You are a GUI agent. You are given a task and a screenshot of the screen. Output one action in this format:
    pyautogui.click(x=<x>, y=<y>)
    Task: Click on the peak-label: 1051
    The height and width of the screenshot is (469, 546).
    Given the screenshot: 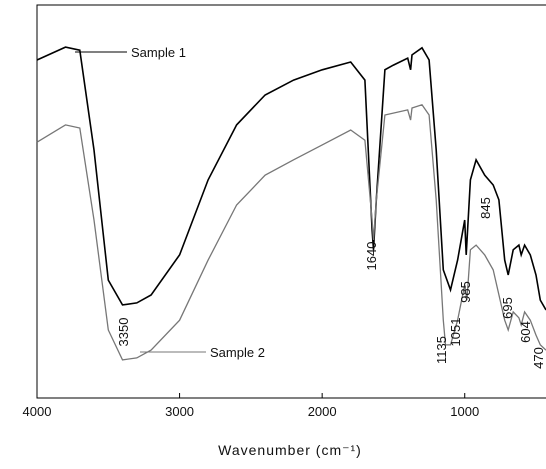 What is the action you would take?
    pyautogui.click(x=455, y=332)
    